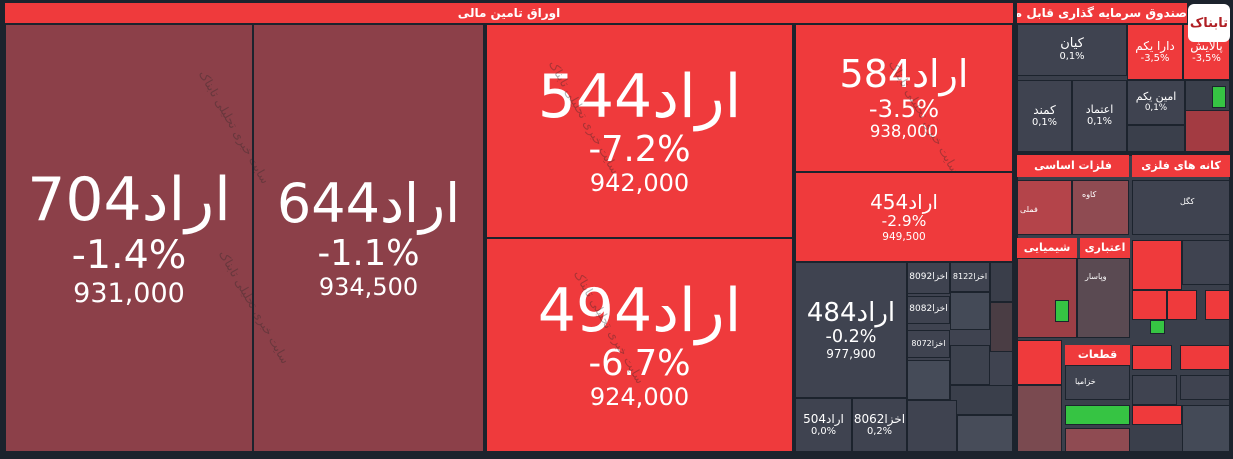 The width and height of the screenshot is (1233, 459). I want to click on tile-price: 938,000, so click(904, 132).